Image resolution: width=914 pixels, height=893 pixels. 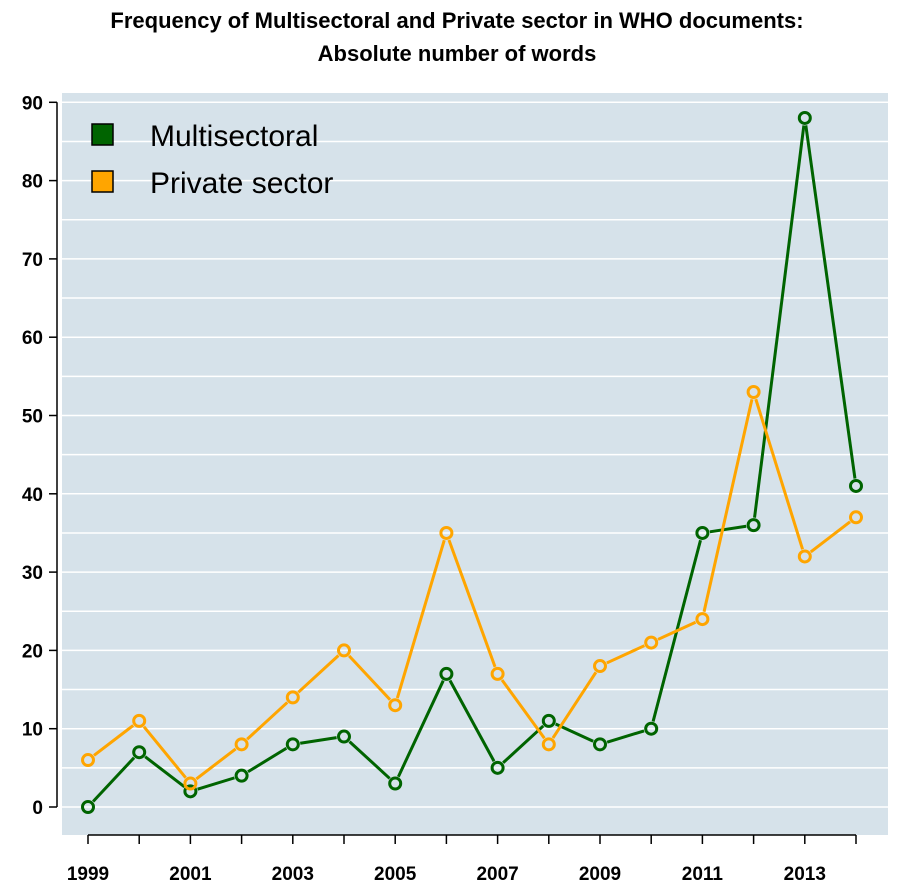 I want to click on y-tick-label: 60, so click(x=32, y=338).